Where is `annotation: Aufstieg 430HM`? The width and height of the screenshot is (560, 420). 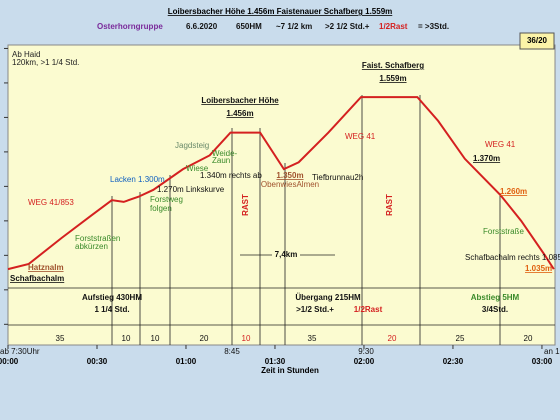 annotation: Aufstieg 430HM is located at coordinates (112, 297).